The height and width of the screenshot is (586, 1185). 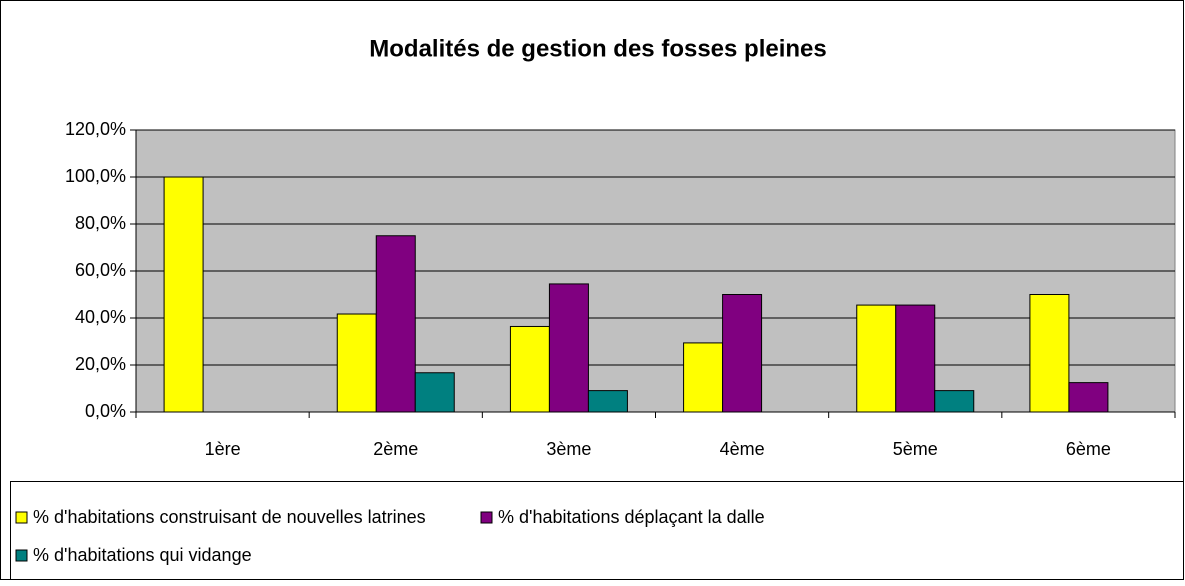 I want to click on legend-label: % d'habitations qui vidange, so click(x=142, y=555).